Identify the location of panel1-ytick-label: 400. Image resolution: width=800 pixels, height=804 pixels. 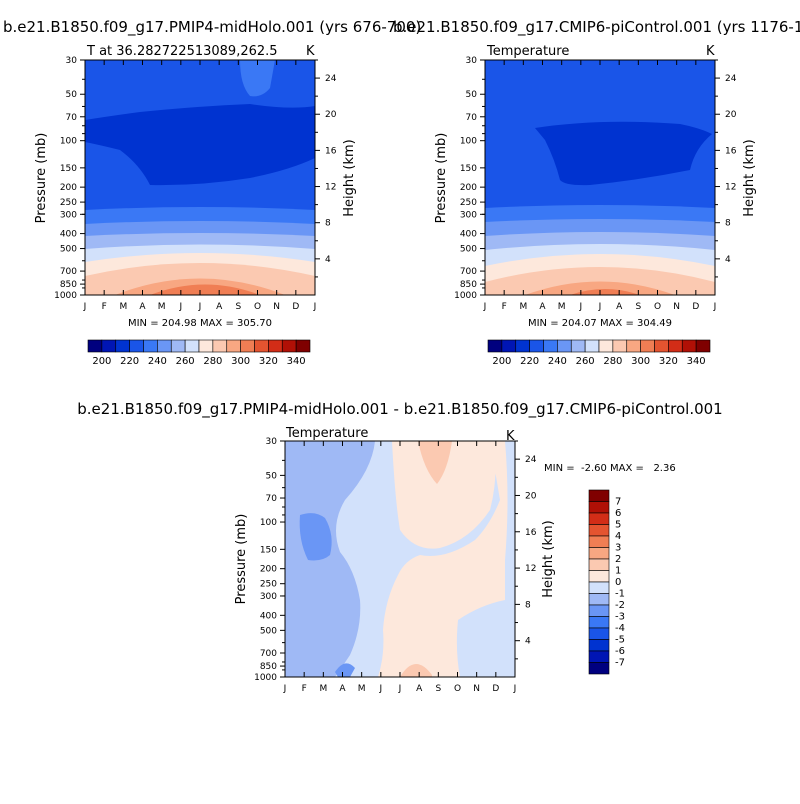
(68, 235).